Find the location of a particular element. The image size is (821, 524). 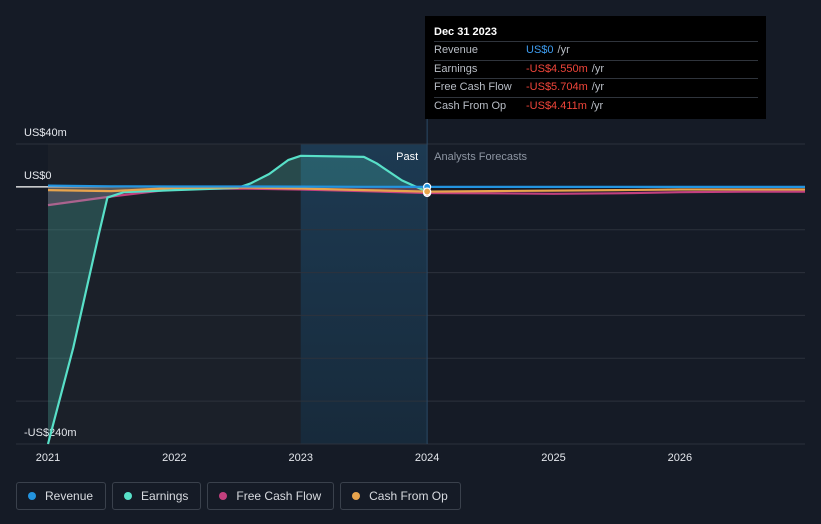

legend-item-revenue: Revenue is located at coordinates (61, 496).